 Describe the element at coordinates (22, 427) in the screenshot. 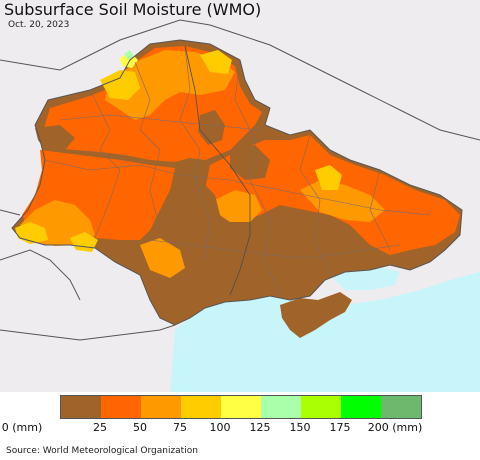

I see `legend-label: 0 (mm)` at that location.